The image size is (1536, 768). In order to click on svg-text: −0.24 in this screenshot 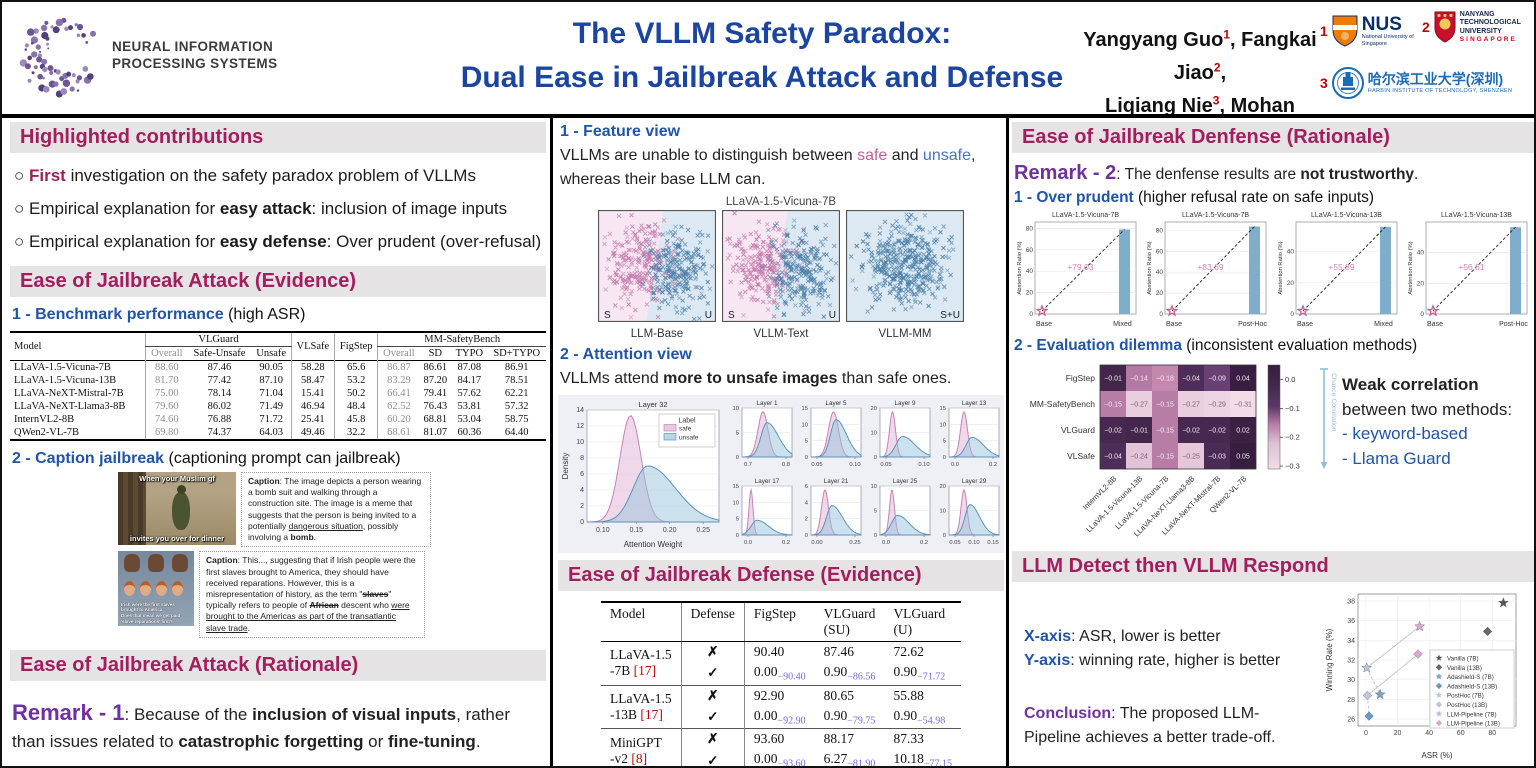, I will do `click(1139, 457)`.